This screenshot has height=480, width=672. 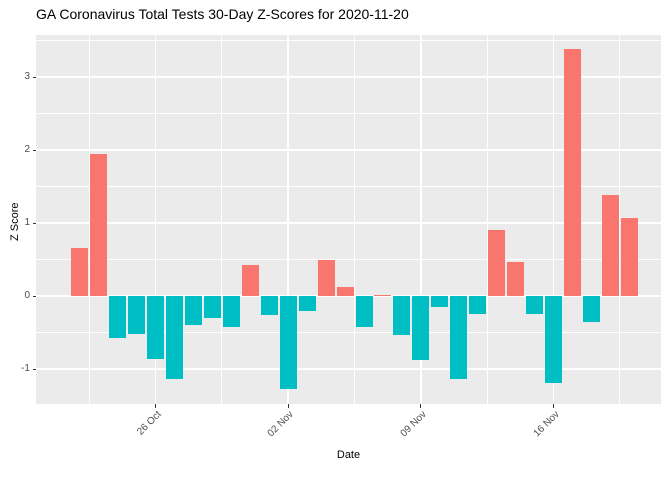 What do you see at coordinates (27, 149) in the screenshot?
I see `y-tick-label: 2` at bounding box center [27, 149].